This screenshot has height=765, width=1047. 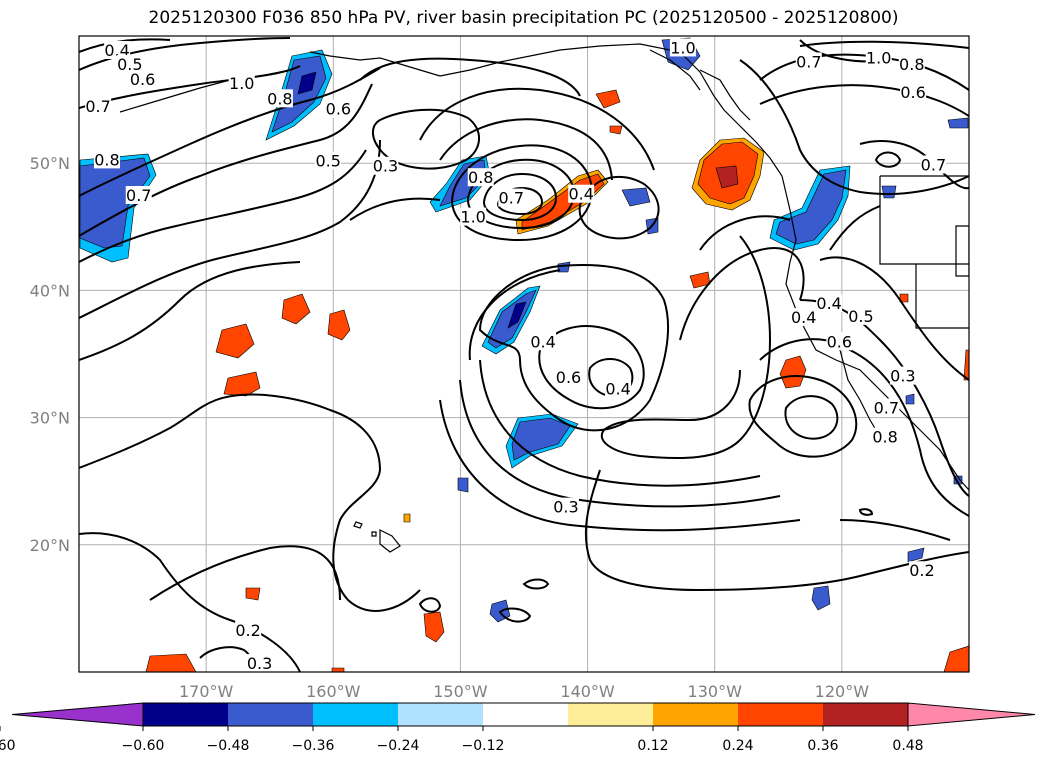 I want to click on colorbar-tick-label: −0.24, so click(x=398, y=746).